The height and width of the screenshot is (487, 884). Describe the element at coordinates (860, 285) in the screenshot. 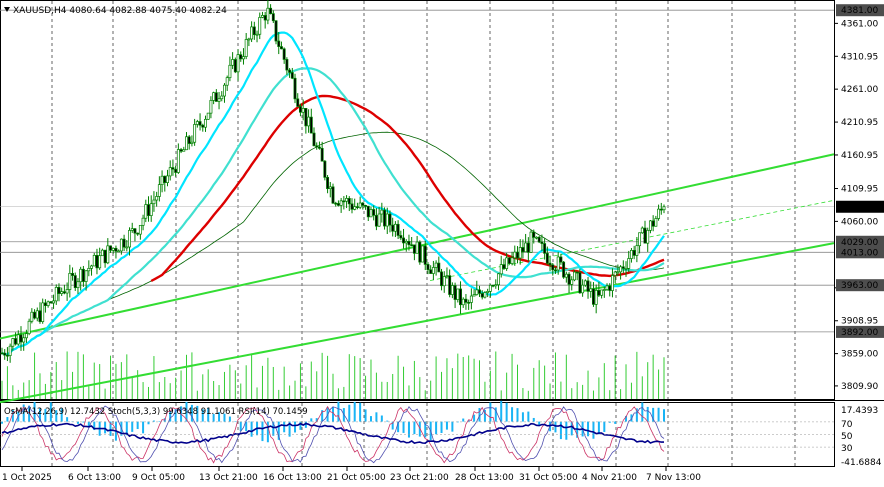

I see `price-level-tag` at that location.